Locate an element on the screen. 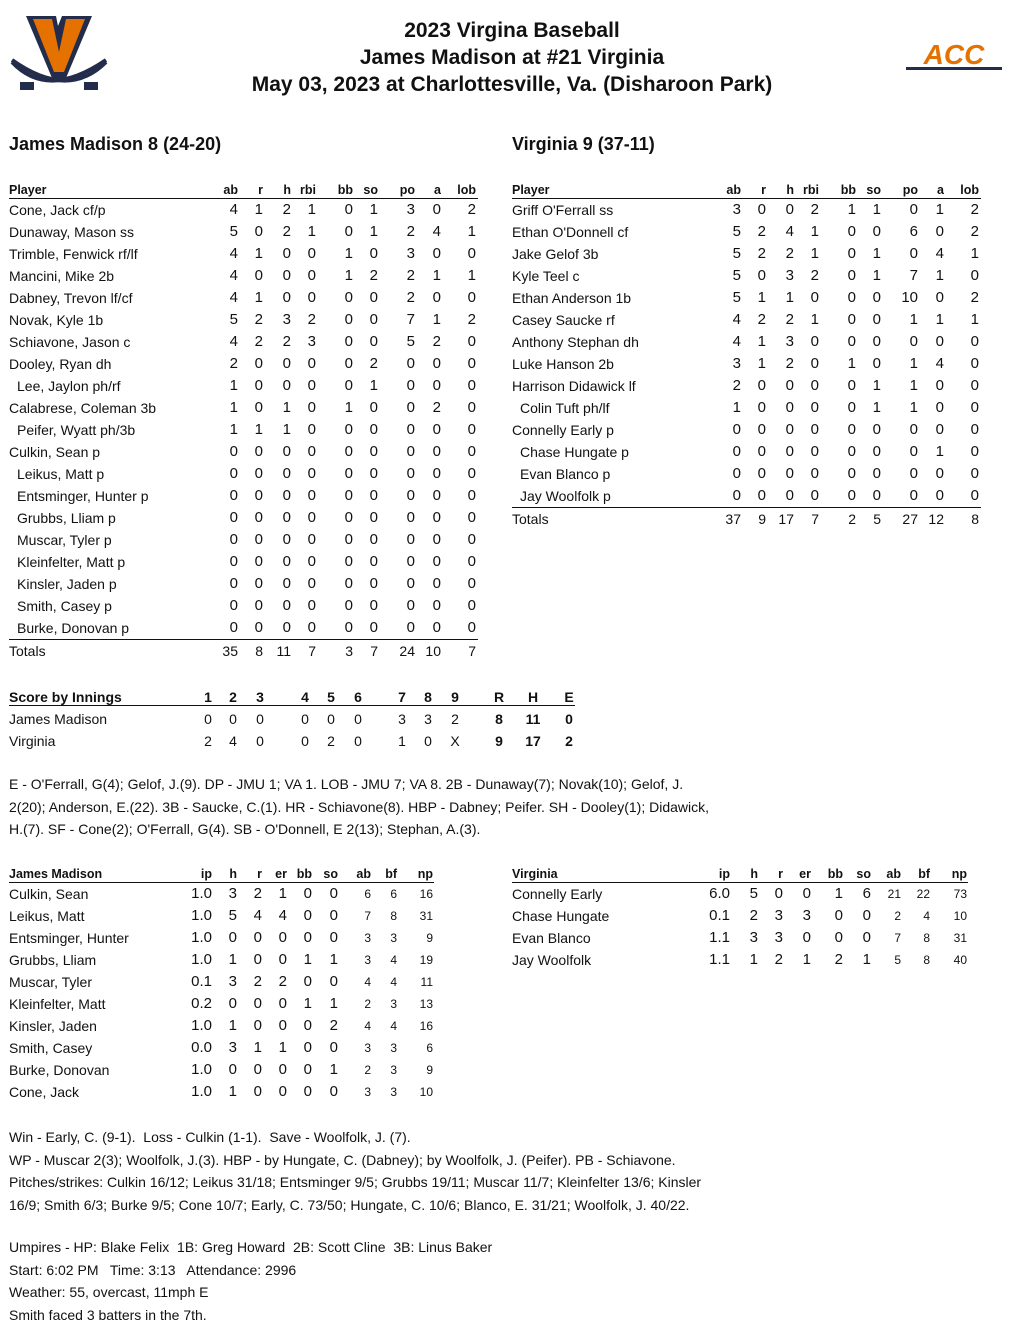  totals-cell: 2 is located at coordinates (852, 519).